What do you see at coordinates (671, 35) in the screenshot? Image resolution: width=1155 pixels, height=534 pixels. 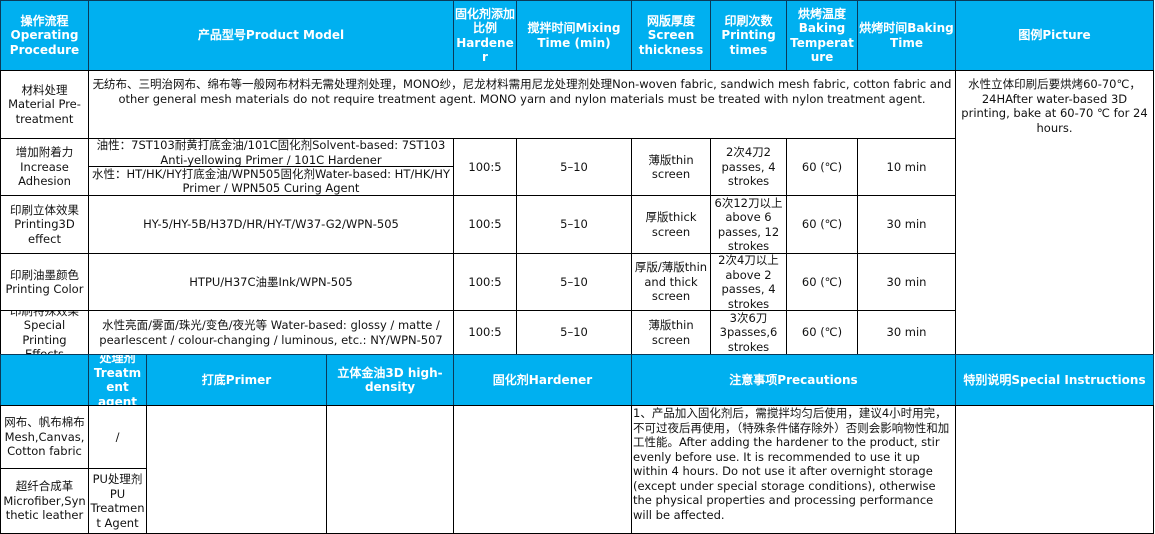 I see `header-screen: 网版厚度Screen thickness` at bounding box center [671, 35].